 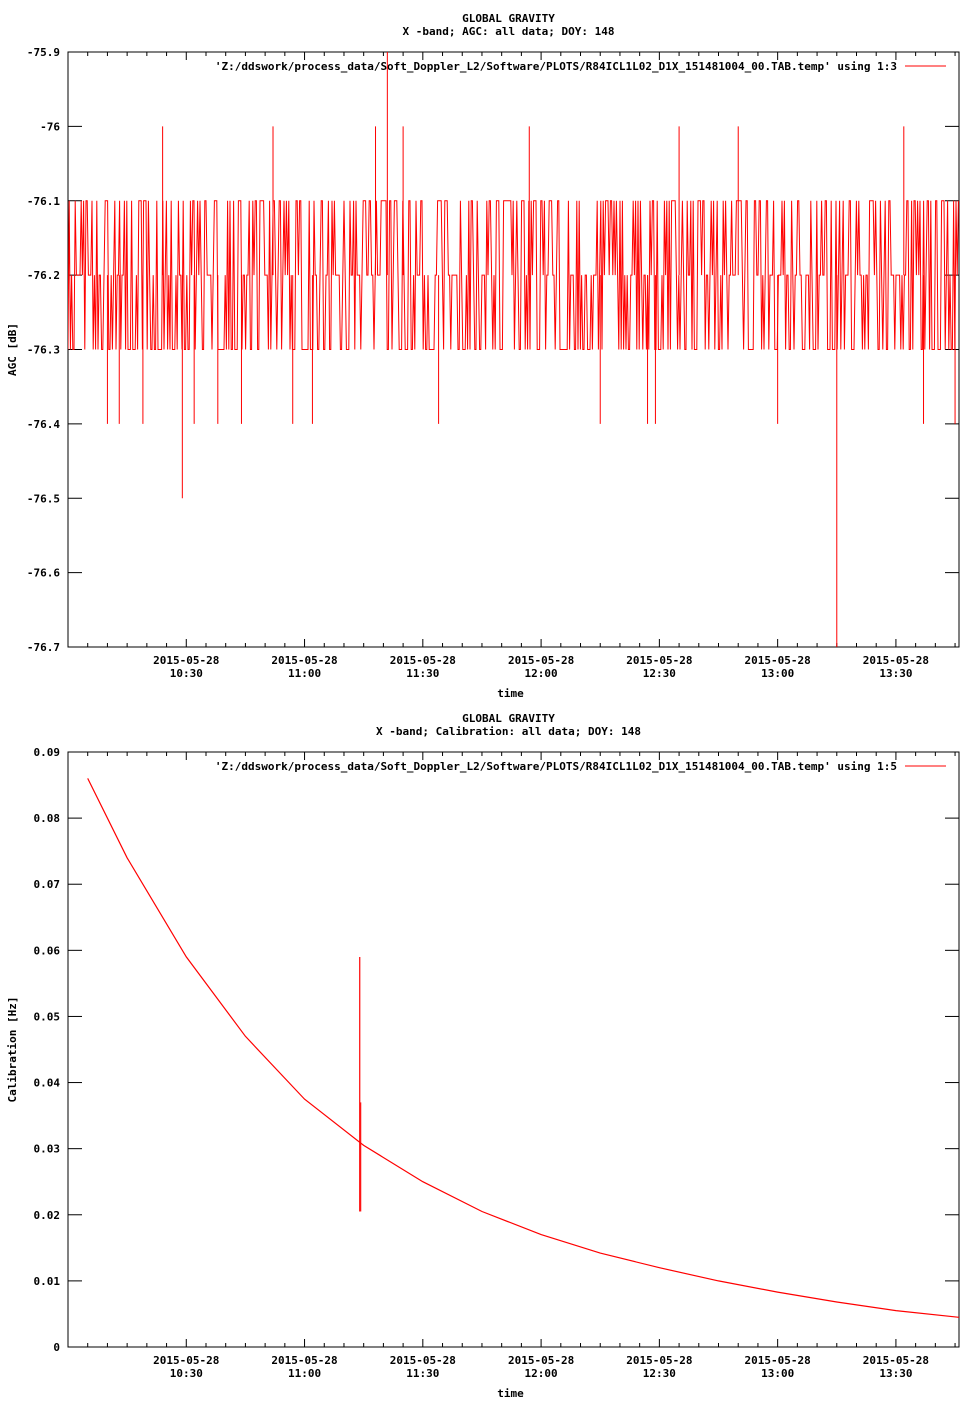 What do you see at coordinates (513, 275) in the screenshot?
I see `series-line-agc` at bounding box center [513, 275].